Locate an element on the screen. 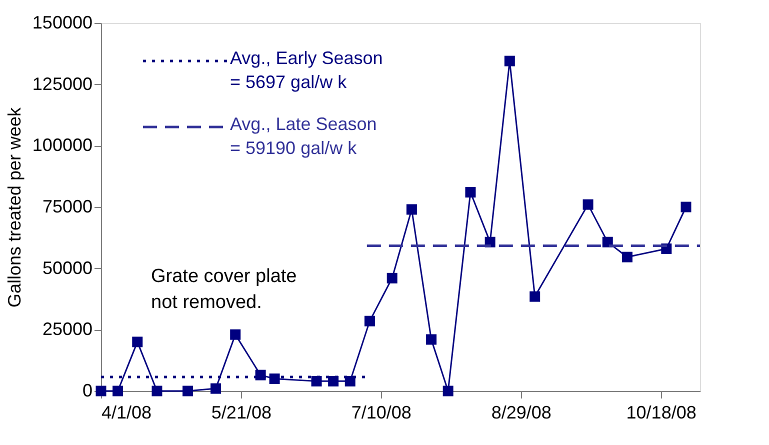 The height and width of the screenshot is (445, 769). y-tick-label: 50000 is located at coordinates (67, 268).